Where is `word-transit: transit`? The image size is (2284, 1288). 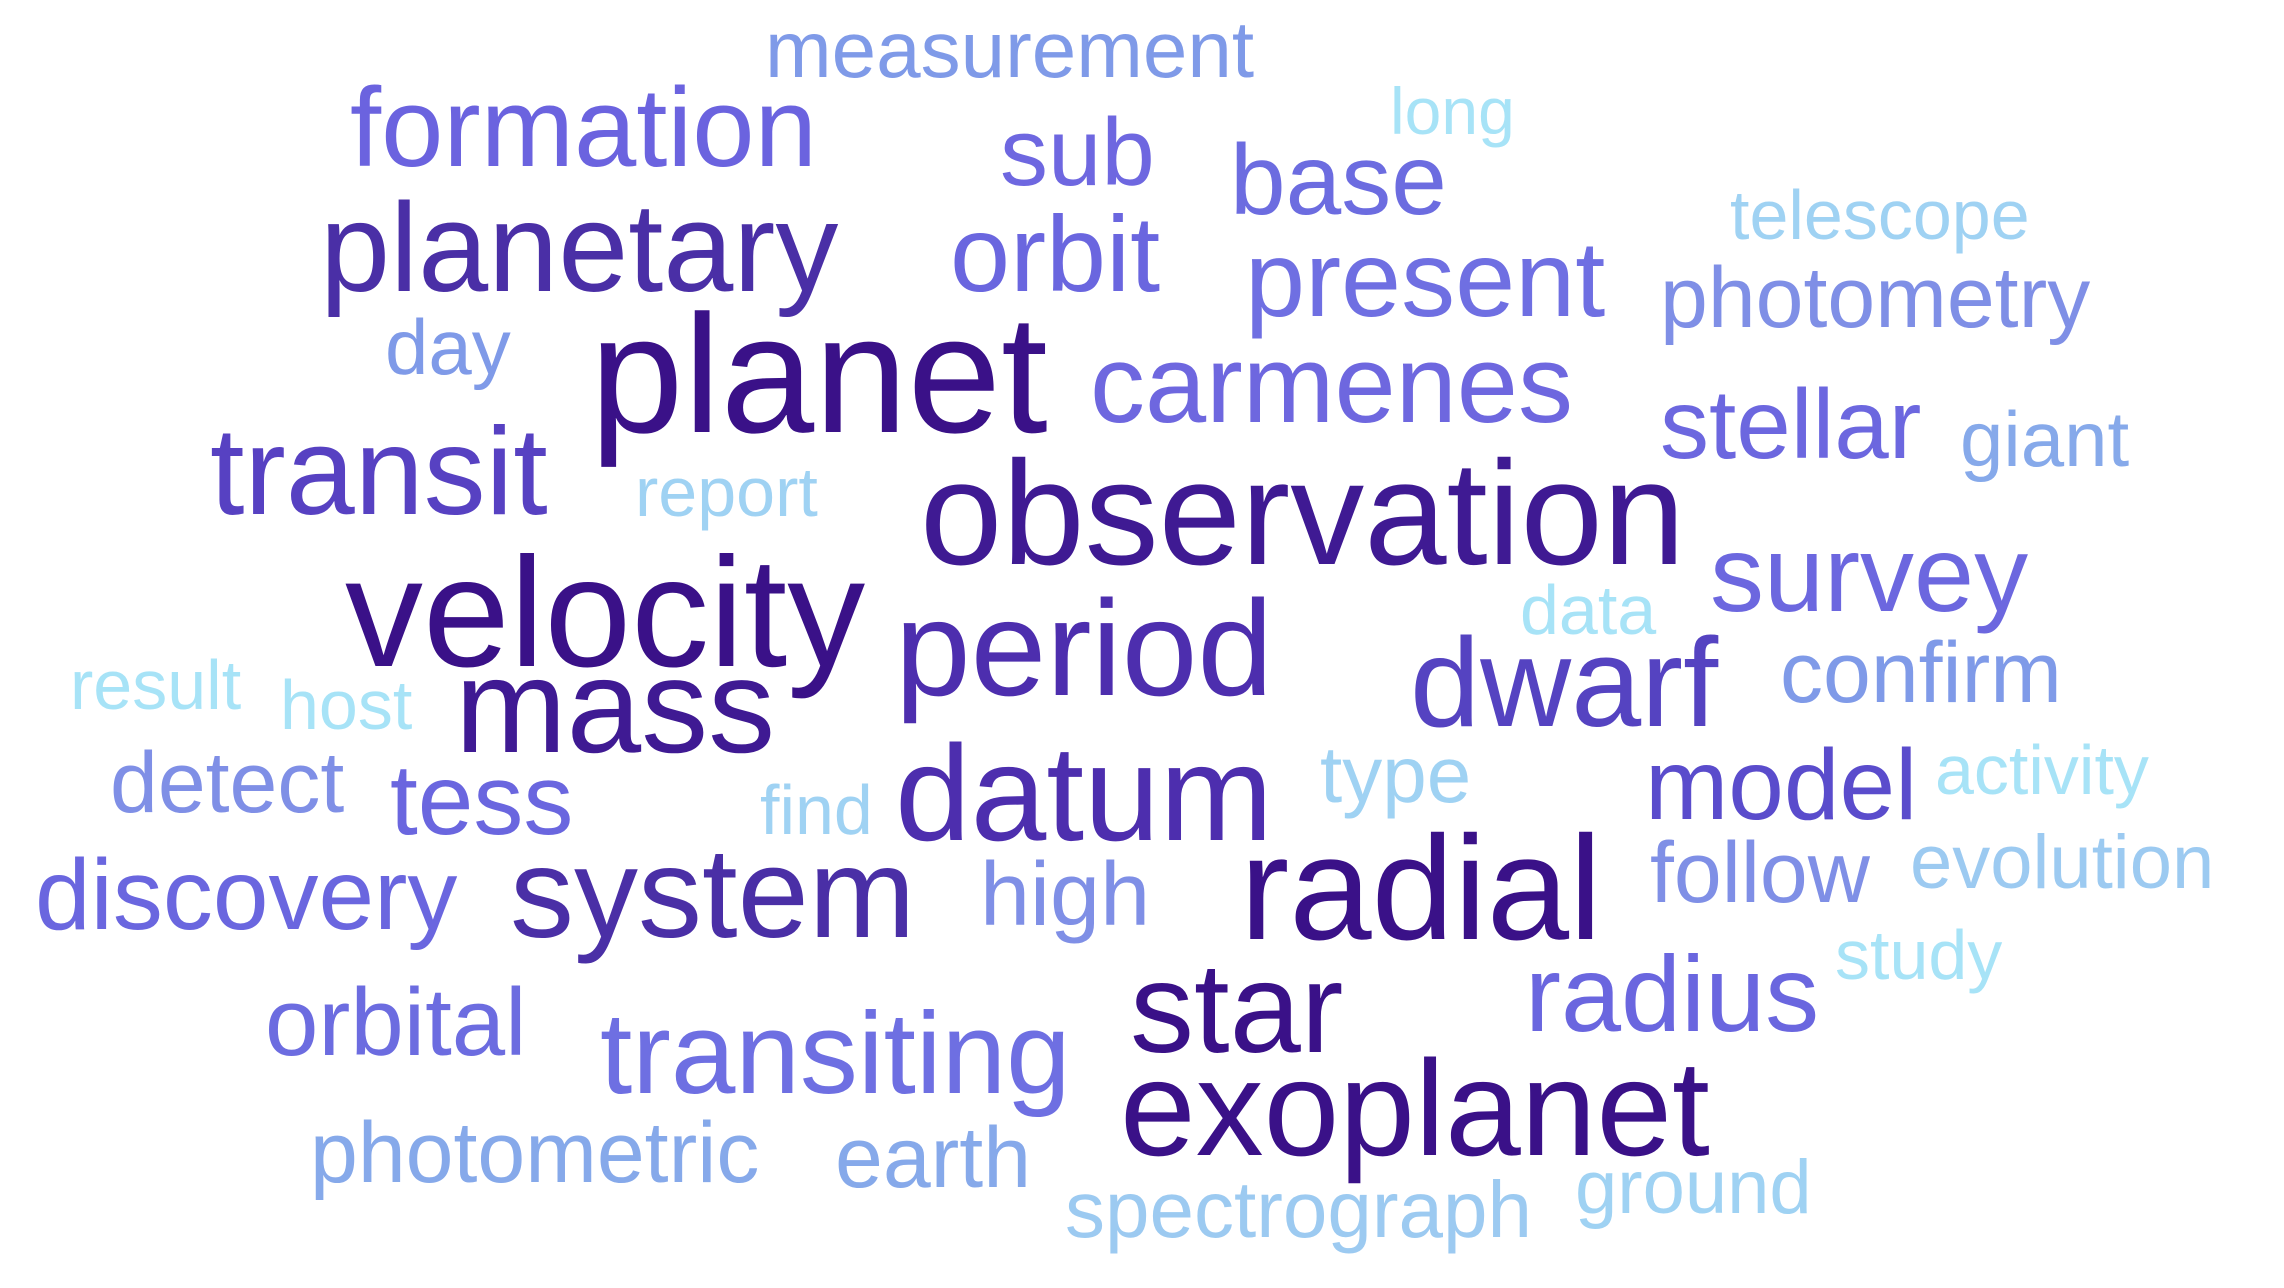 word-transit: transit is located at coordinates (379, 472).